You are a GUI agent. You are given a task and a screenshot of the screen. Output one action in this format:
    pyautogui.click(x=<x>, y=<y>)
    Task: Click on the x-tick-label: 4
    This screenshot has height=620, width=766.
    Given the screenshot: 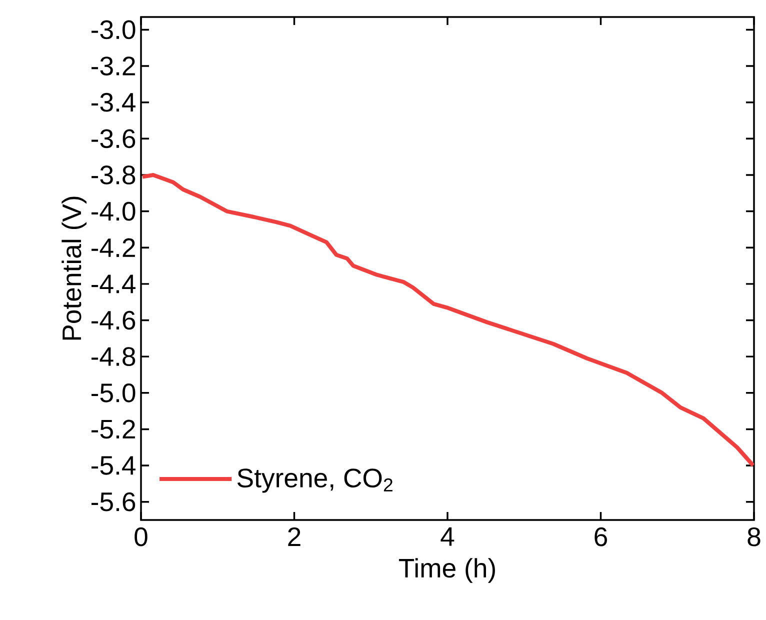 What is the action you would take?
    pyautogui.click(x=447, y=536)
    